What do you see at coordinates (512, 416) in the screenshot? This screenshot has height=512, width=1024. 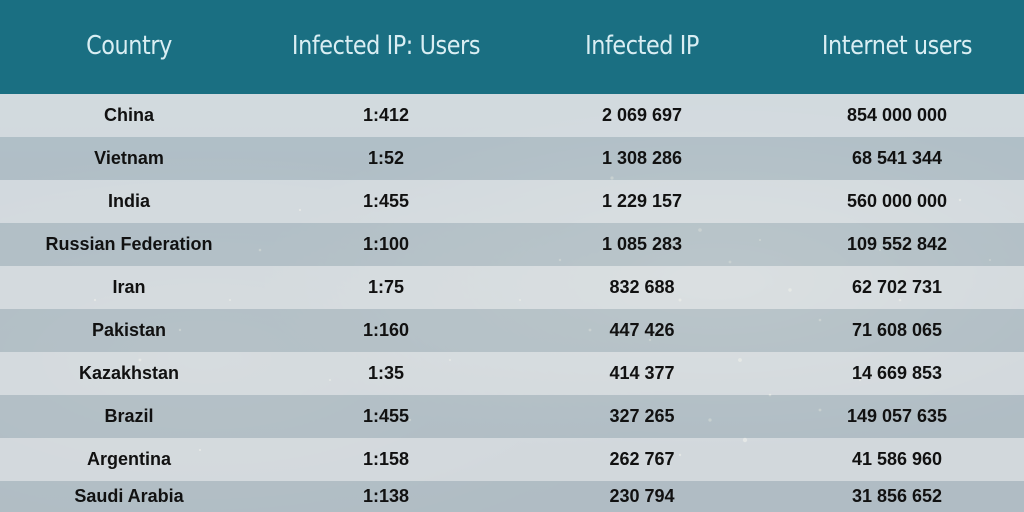 I see `table-row: Brazil 1:455 327 265 149 057 635` at bounding box center [512, 416].